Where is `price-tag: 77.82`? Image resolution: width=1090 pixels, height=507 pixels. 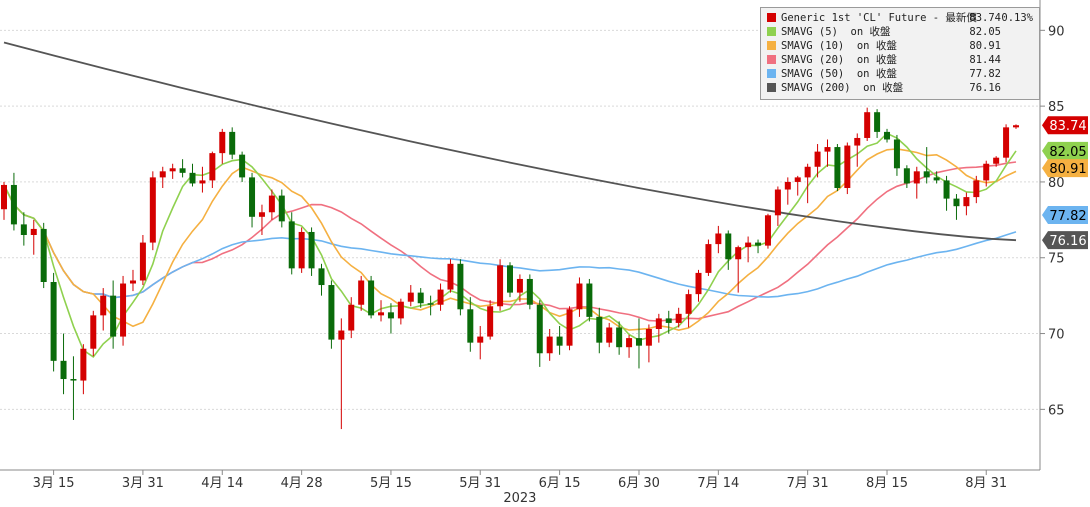 price-tag: 77.82 is located at coordinates (1065, 214).